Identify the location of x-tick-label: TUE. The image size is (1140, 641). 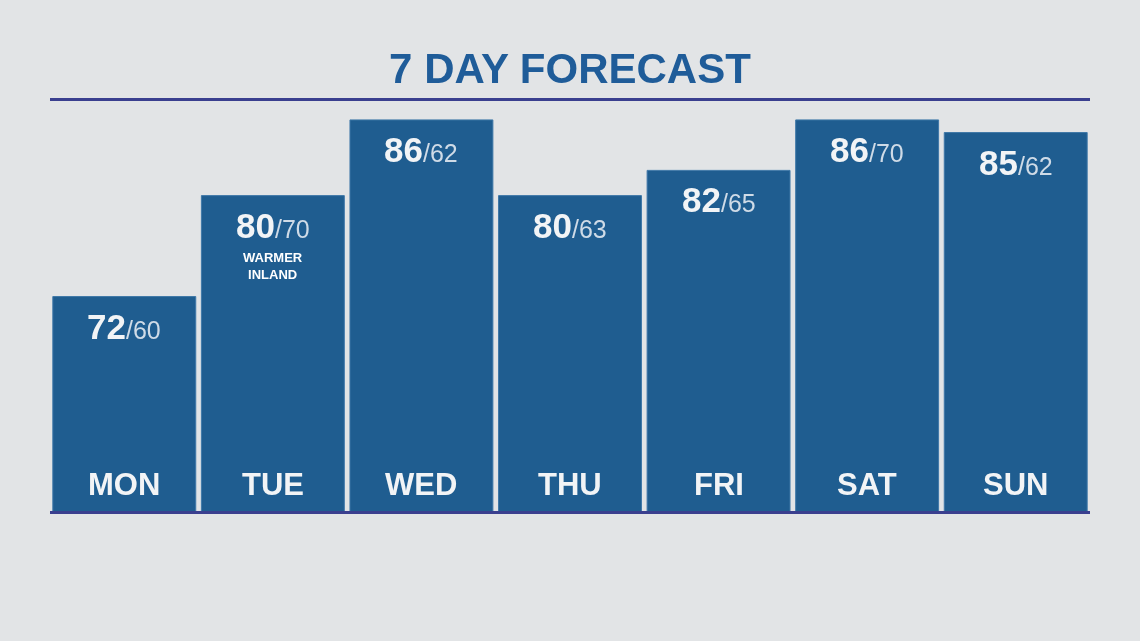
(273, 484).